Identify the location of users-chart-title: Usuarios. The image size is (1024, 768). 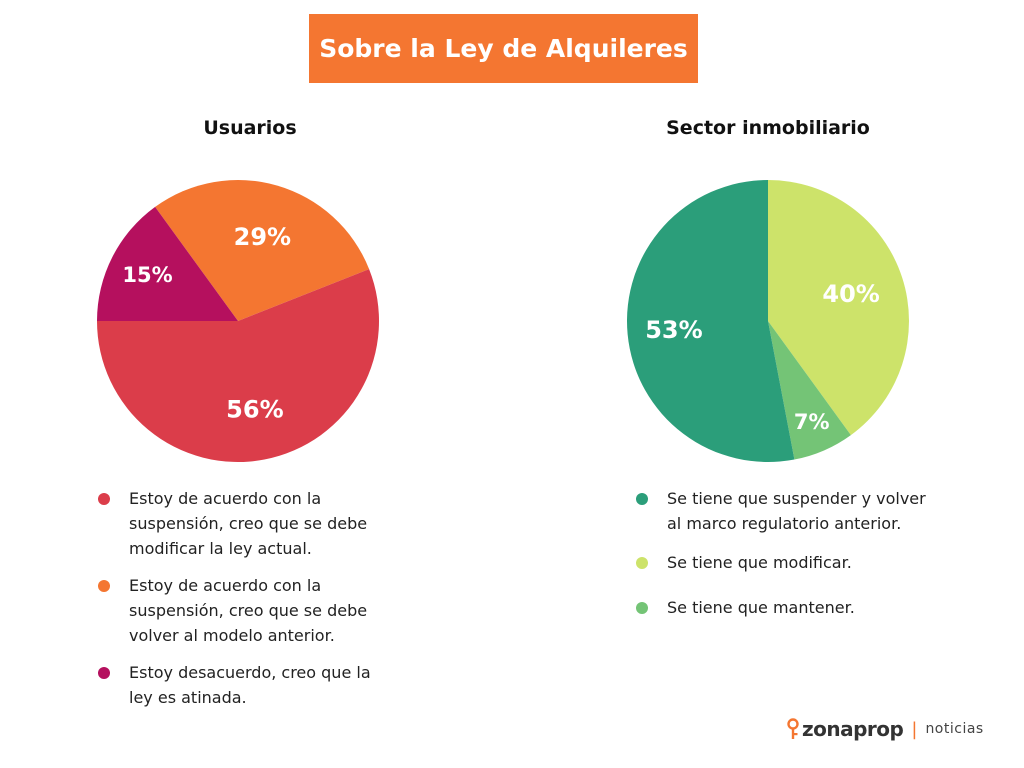
(250, 128).